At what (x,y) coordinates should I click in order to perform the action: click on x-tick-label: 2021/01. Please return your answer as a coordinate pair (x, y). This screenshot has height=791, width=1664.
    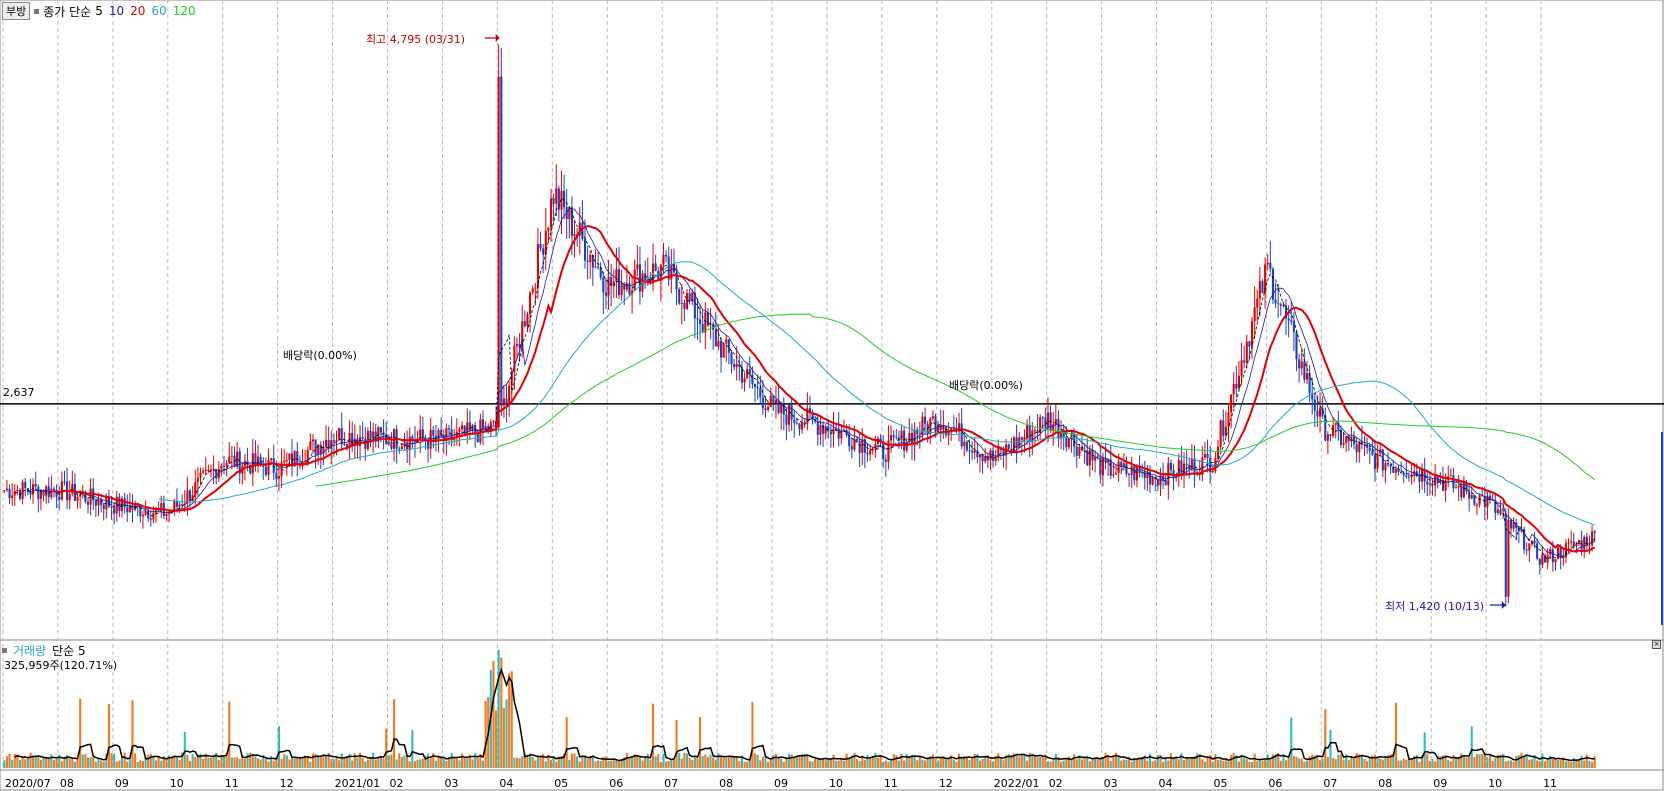
    Looking at the image, I should click on (357, 783).